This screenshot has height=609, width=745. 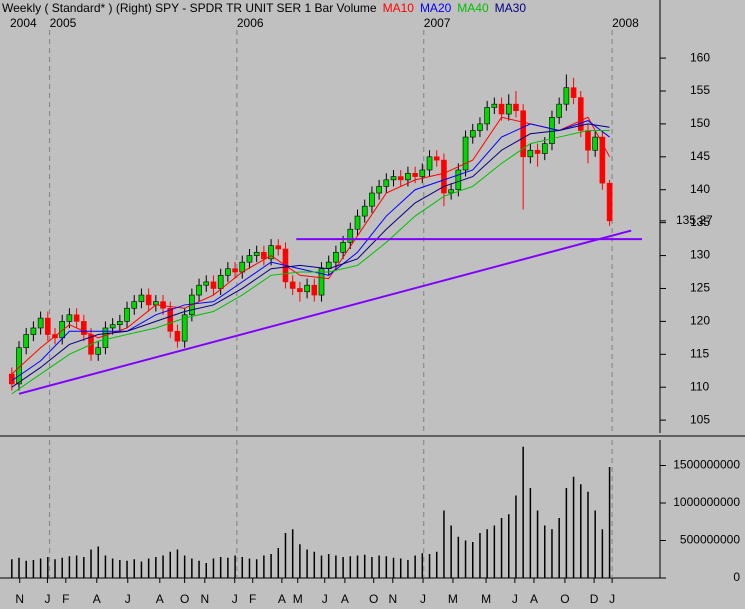 What do you see at coordinates (399, 8) in the screenshot?
I see `legend-entry: MA10` at bounding box center [399, 8].